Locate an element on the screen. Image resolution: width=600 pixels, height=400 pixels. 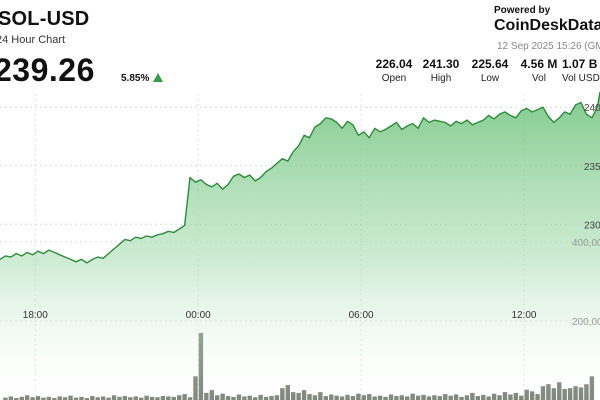
stat-low-value: 225.64 is located at coordinates (490, 64).